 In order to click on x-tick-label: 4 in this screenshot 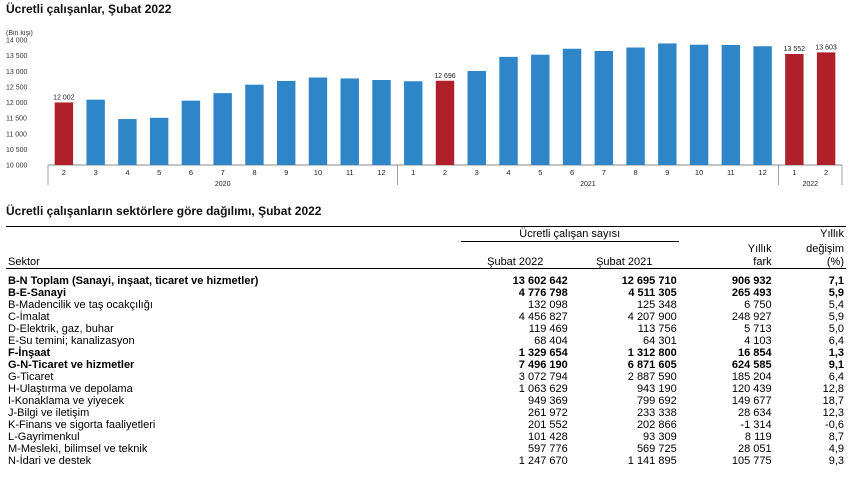, I will do `click(127, 172)`.